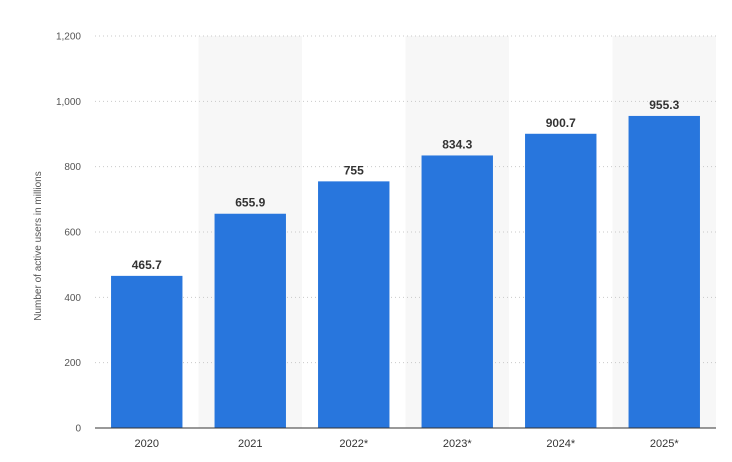 The width and height of the screenshot is (732, 462). I want to click on y-tick-label: 200, so click(72, 363).